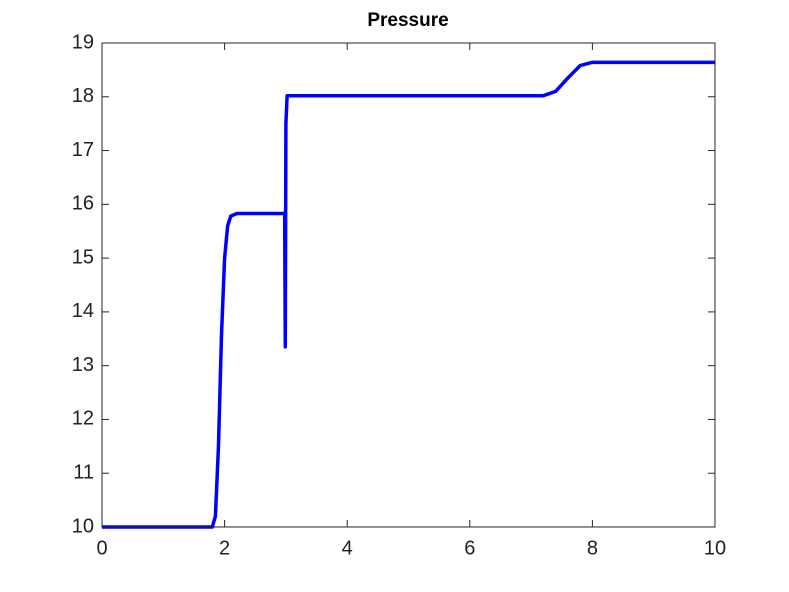 Image resolution: width=789 pixels, height=592 pixels. Describe the element at coordinates (715, 548) in the screenshot. I see `x-tick-label: 10` at that location.